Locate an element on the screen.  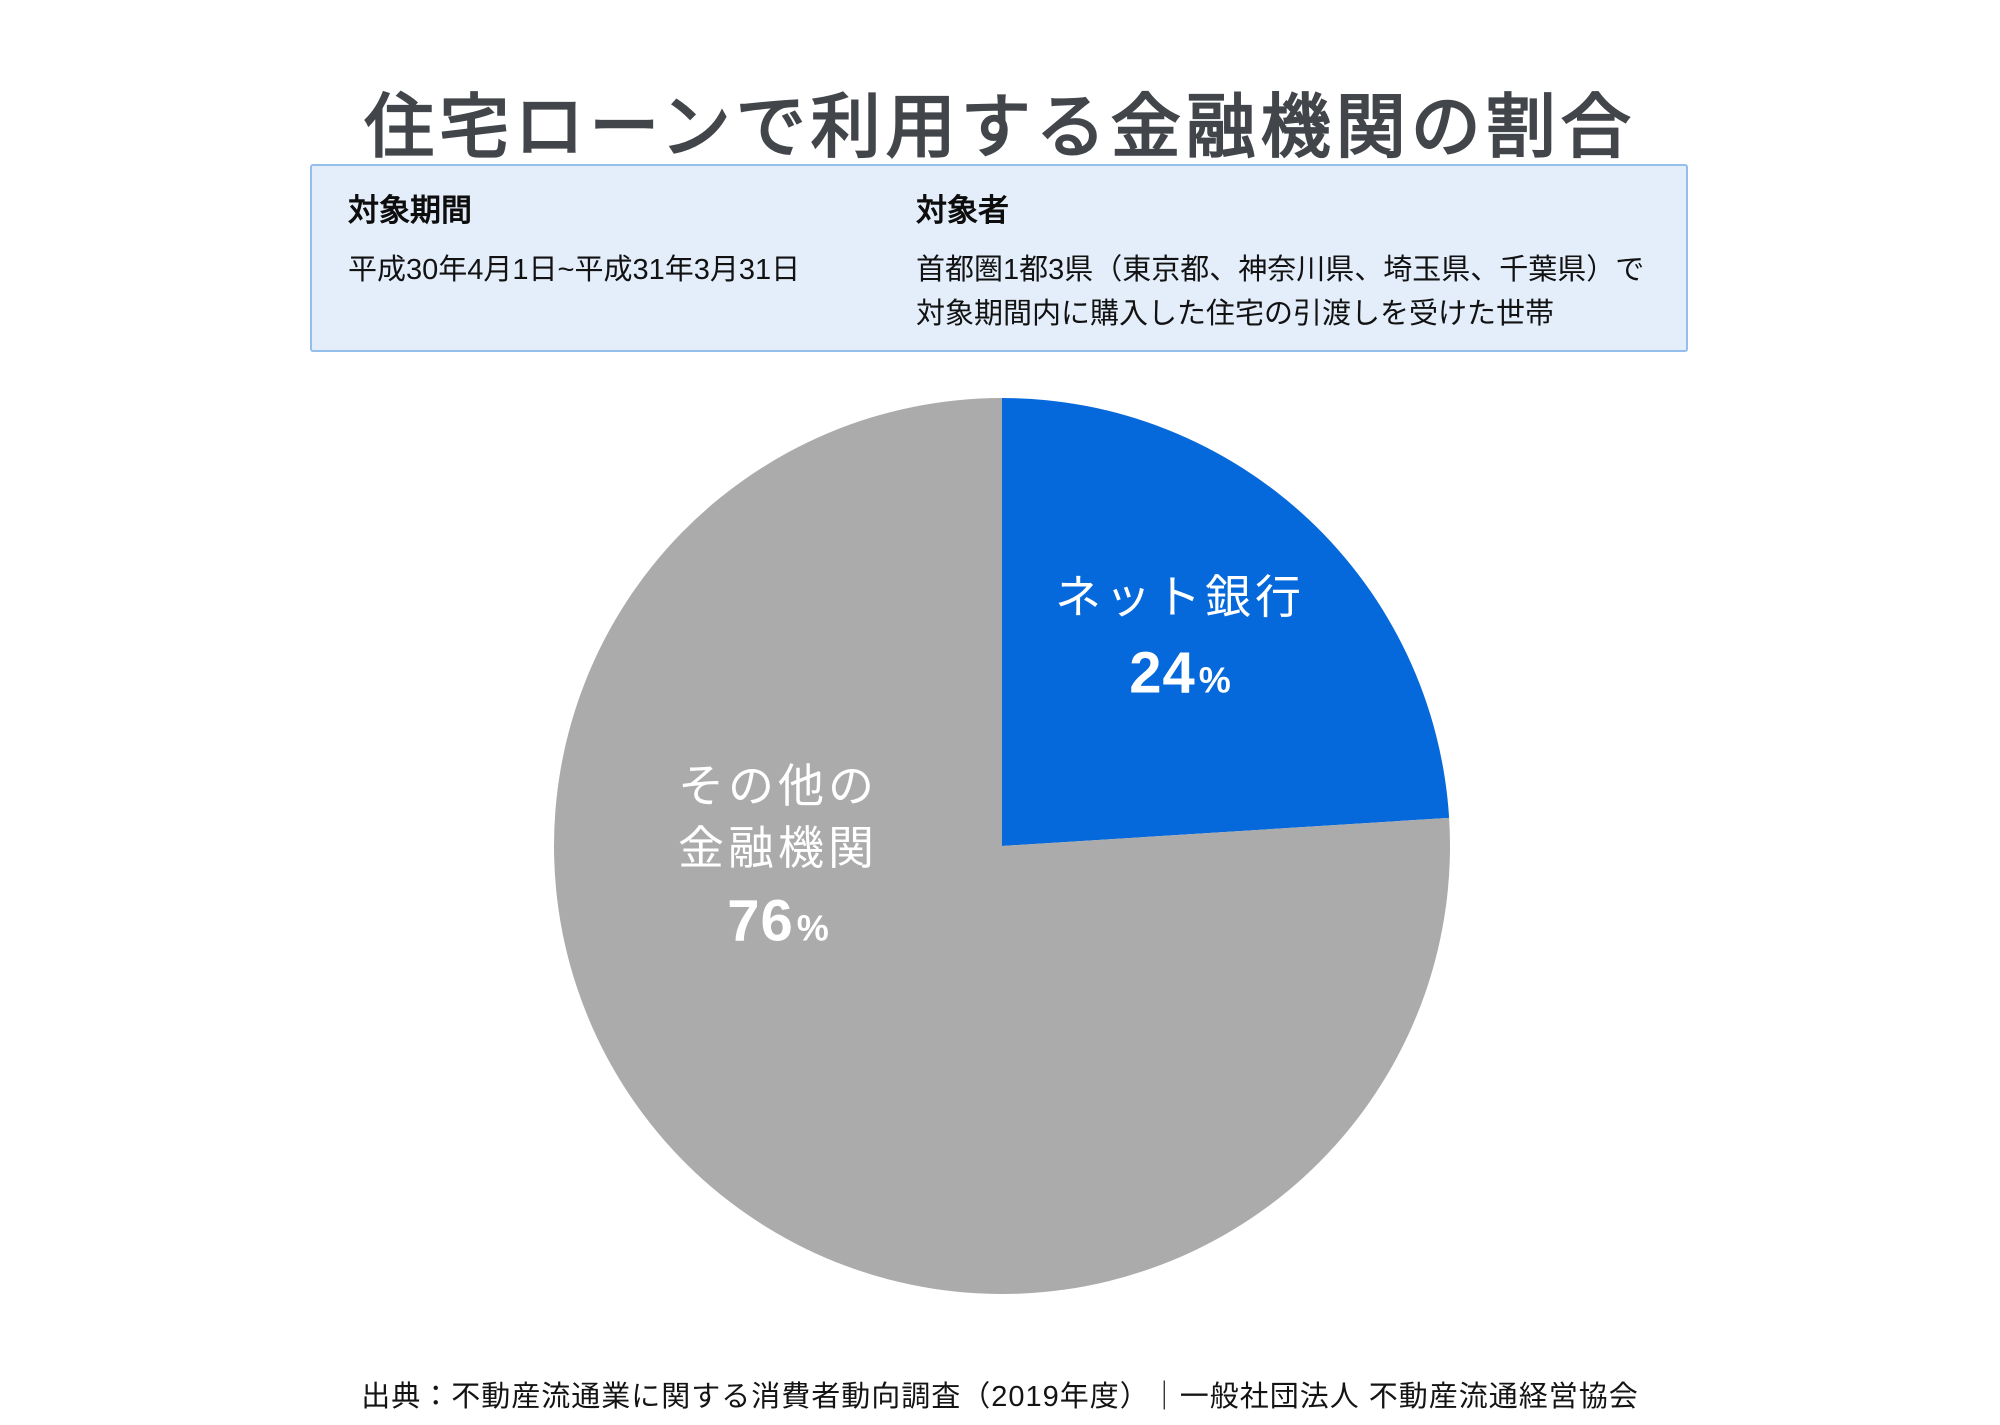
net-bank-percent-number: 24 is located at coordinates (1162, 673).